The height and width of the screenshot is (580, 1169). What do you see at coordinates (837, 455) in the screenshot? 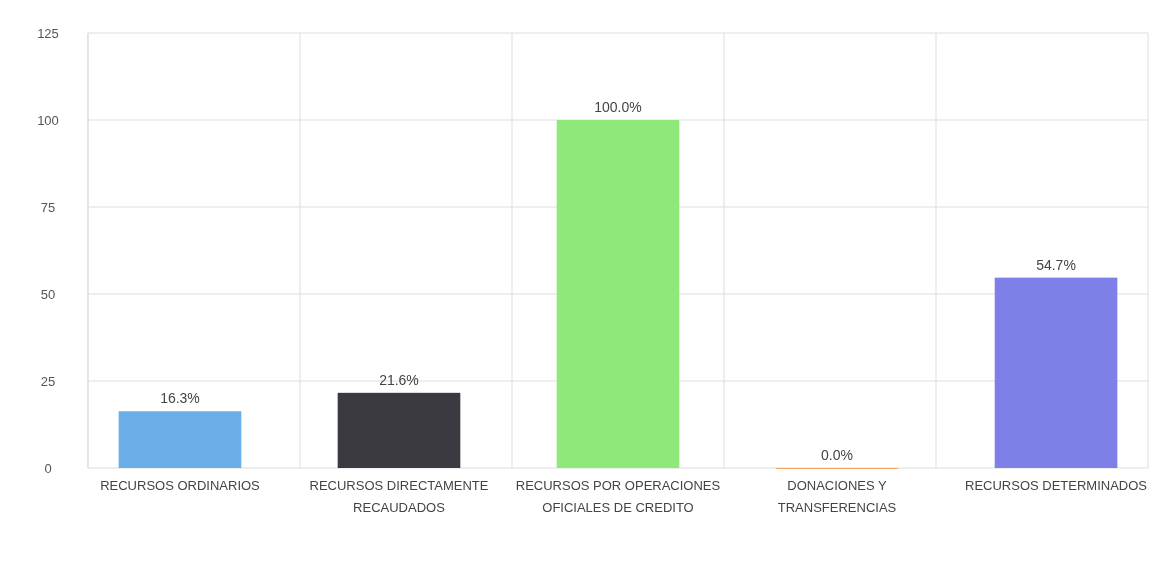
I see `data-label: 0.0%` at bounding box center [837, 455].